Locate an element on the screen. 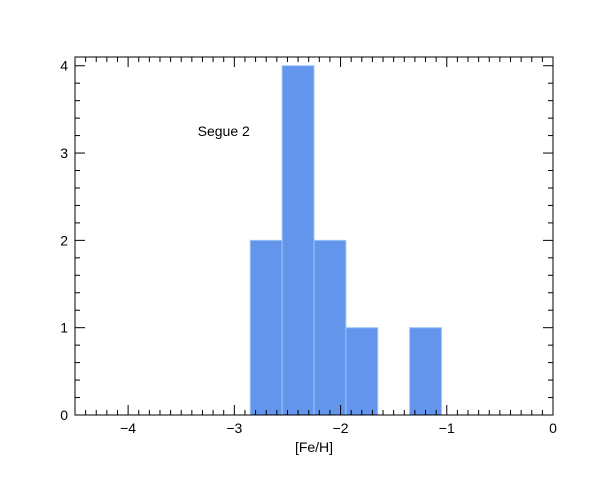 The image size is (599, 479). x-tick-label: −2 is located at coordinates (341, 428).